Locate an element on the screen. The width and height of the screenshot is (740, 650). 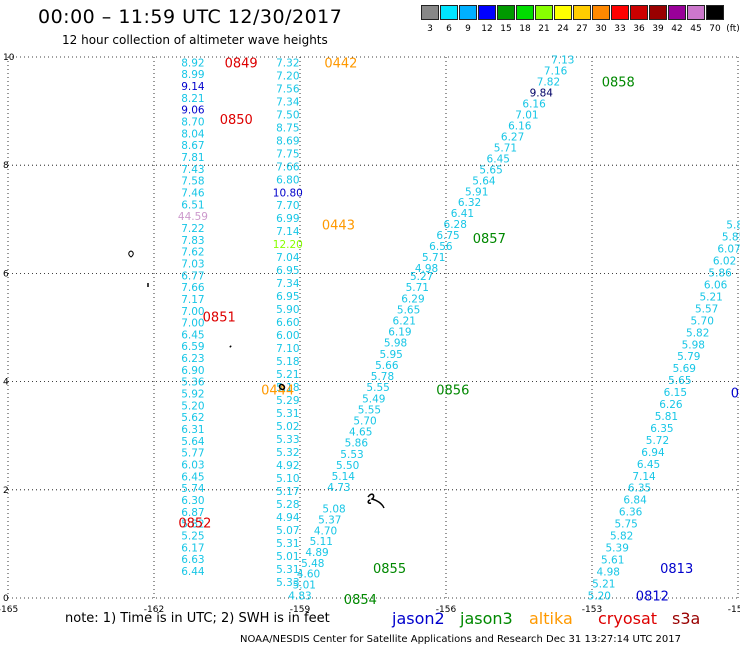
swh-value: 7.58 is located at coordinates (192, 182).